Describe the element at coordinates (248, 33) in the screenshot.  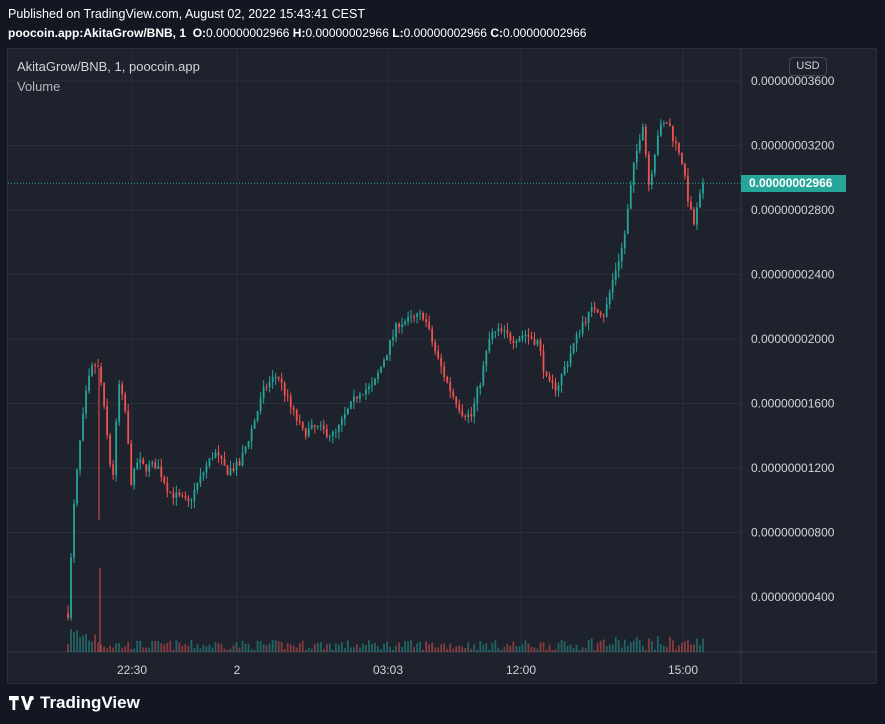
I see `open-value: 0.00000002966` at that location.